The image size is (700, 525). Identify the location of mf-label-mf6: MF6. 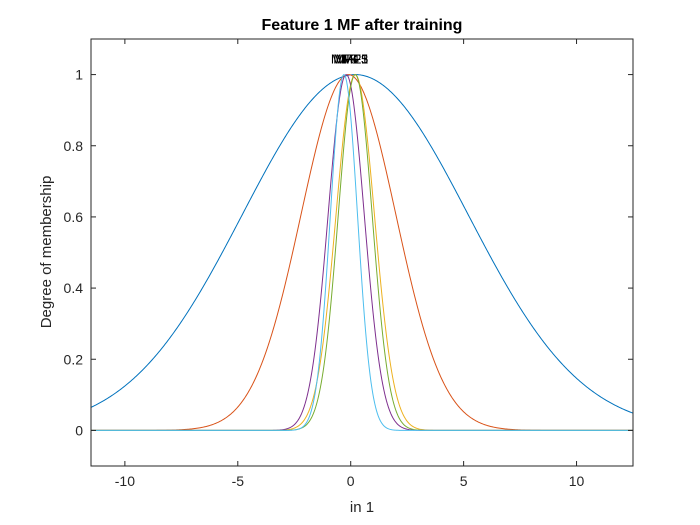
(344, 59).